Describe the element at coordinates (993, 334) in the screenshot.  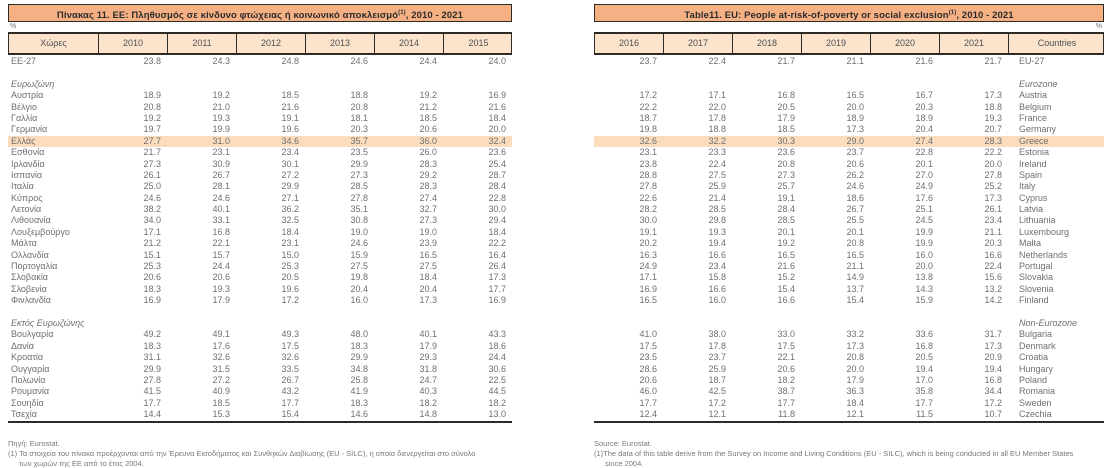
I see `value-cell: 31.7` at that location.